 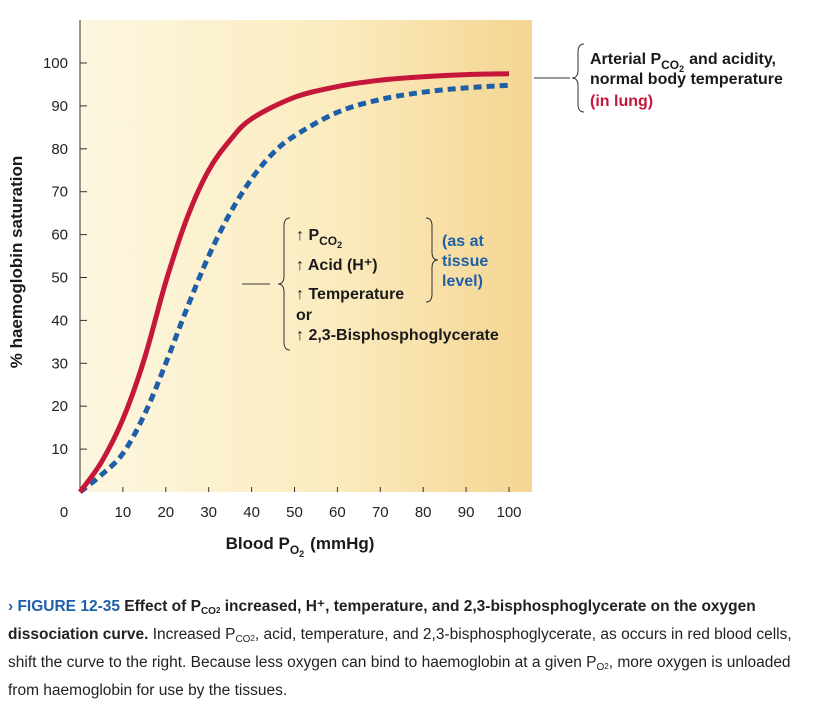 What do you see at coordinates (59, 235) in the screenshot?
I see `y-tick-label-60: 60` at bounding box center [59, 235].